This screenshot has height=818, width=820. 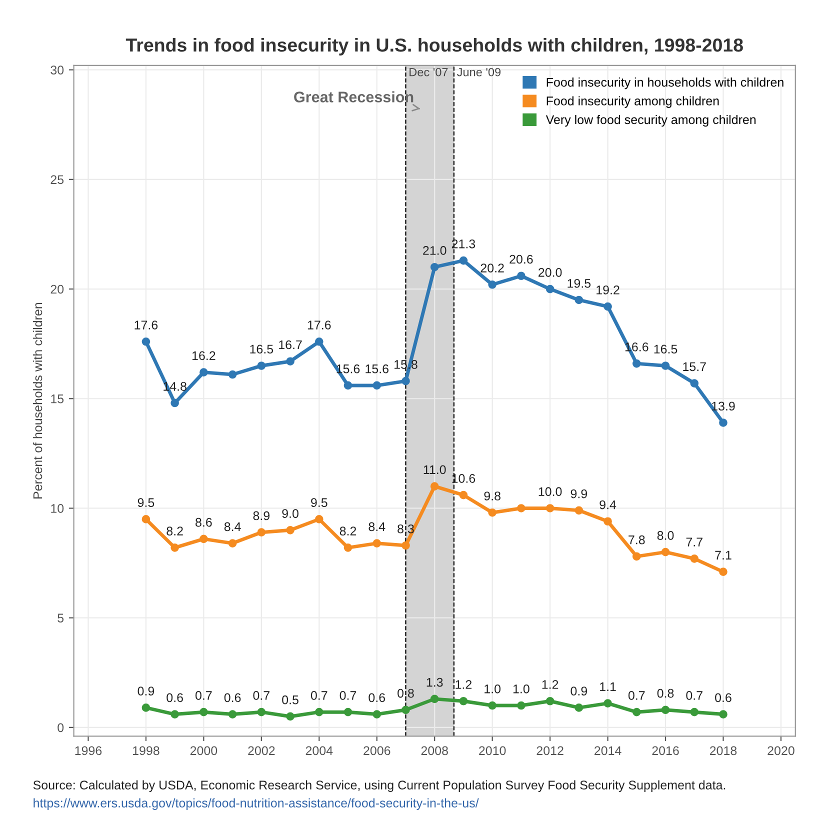 What do you see at coordinates (608, 290) in the screenshot?
I see `data-label: 19.2` at bounding box center [608, 290].